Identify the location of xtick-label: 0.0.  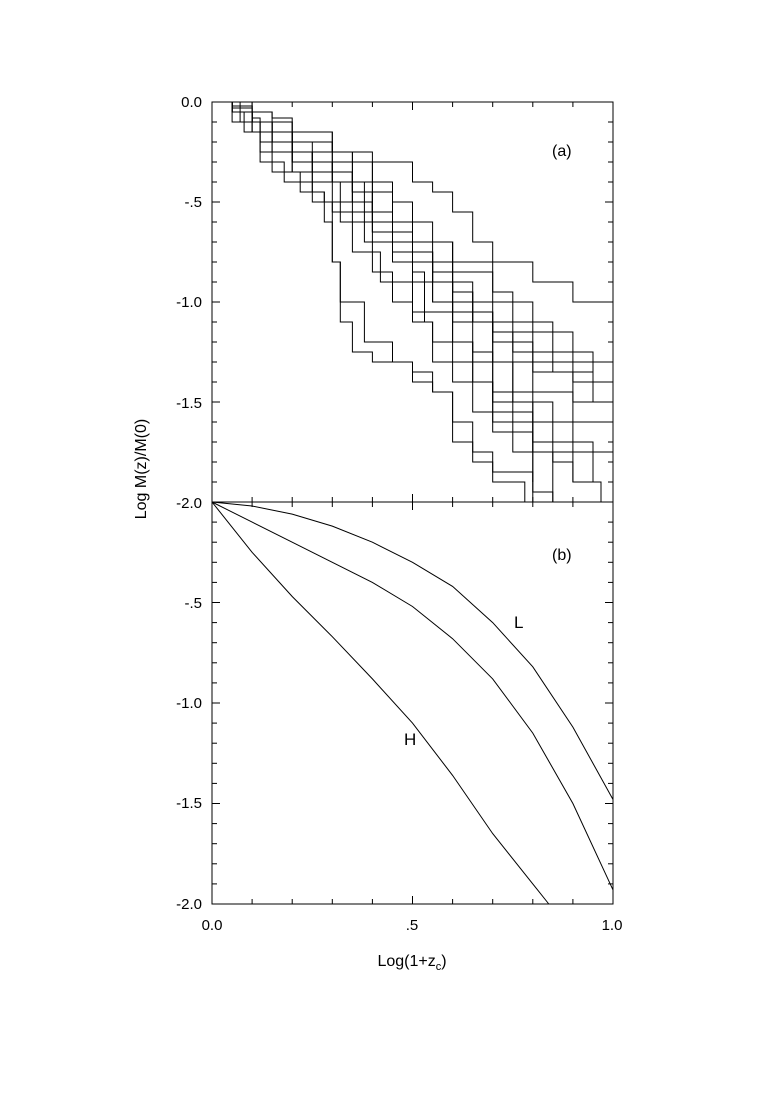
(212, 925).